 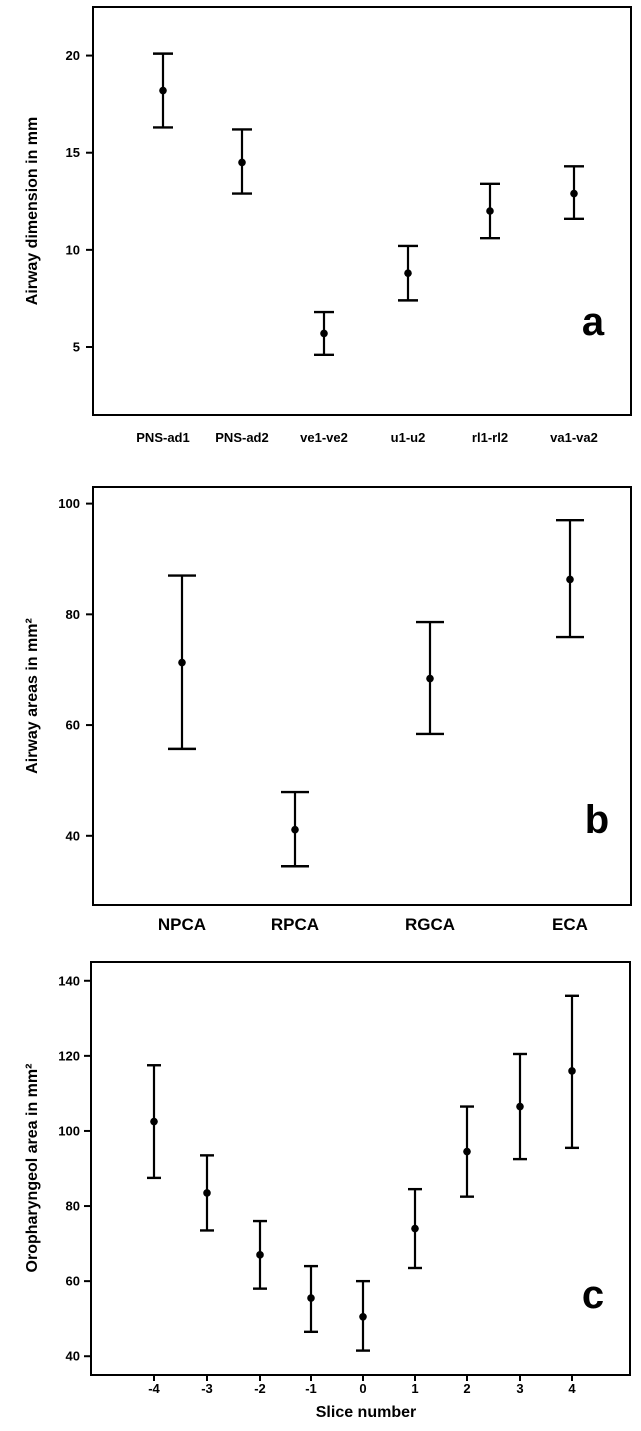 What do you see at coordinates (32, 1168) in the screenshot?
I see `panel-c-ylabel: Oropharyngeol area in mm²` at bounding box center [32, 1168].